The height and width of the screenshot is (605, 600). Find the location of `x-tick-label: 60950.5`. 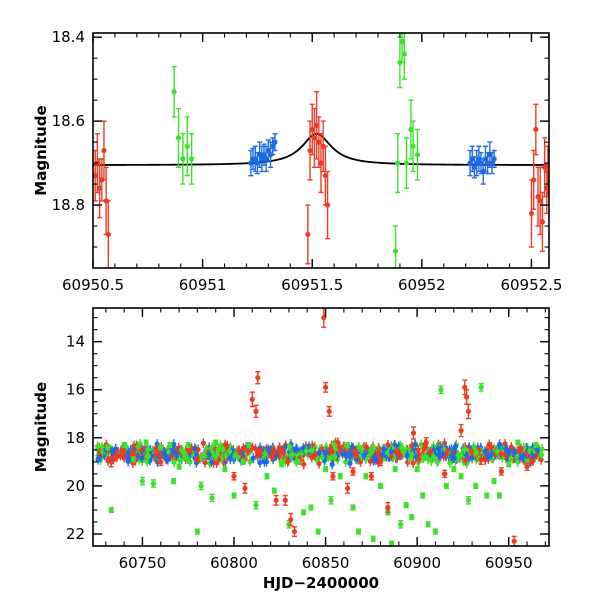

x-tick-label: 60950.5 is located at coordinates (93, 285).